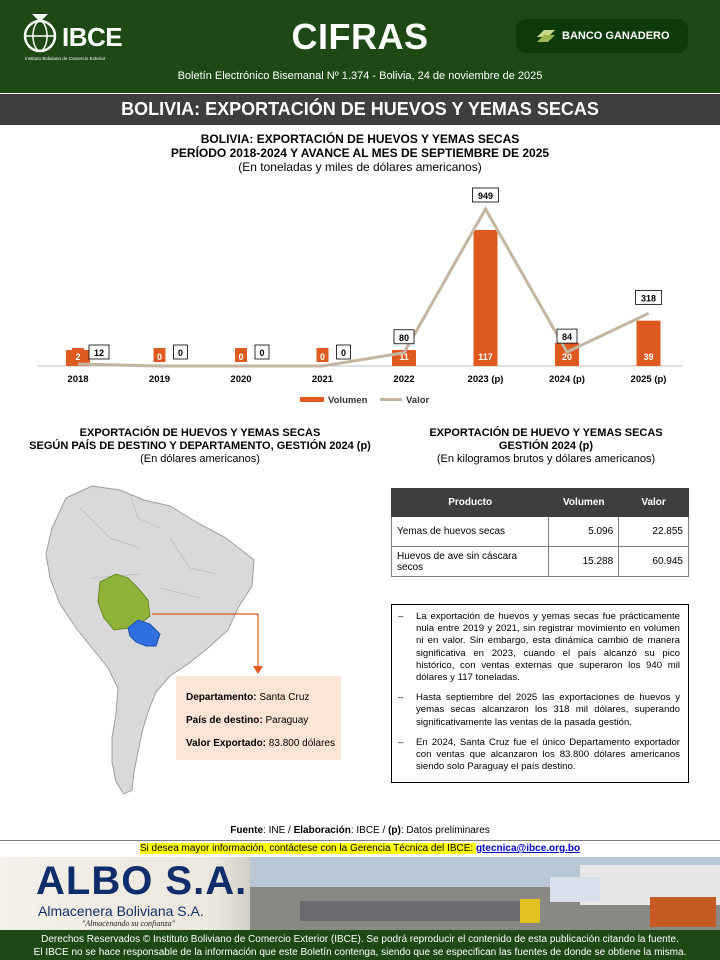 The image size is (720, 960). What do you see at coordinates (584, 561) in the screenshot?
I see `cell-volume: 15.288` at bounding box center [584, 561].